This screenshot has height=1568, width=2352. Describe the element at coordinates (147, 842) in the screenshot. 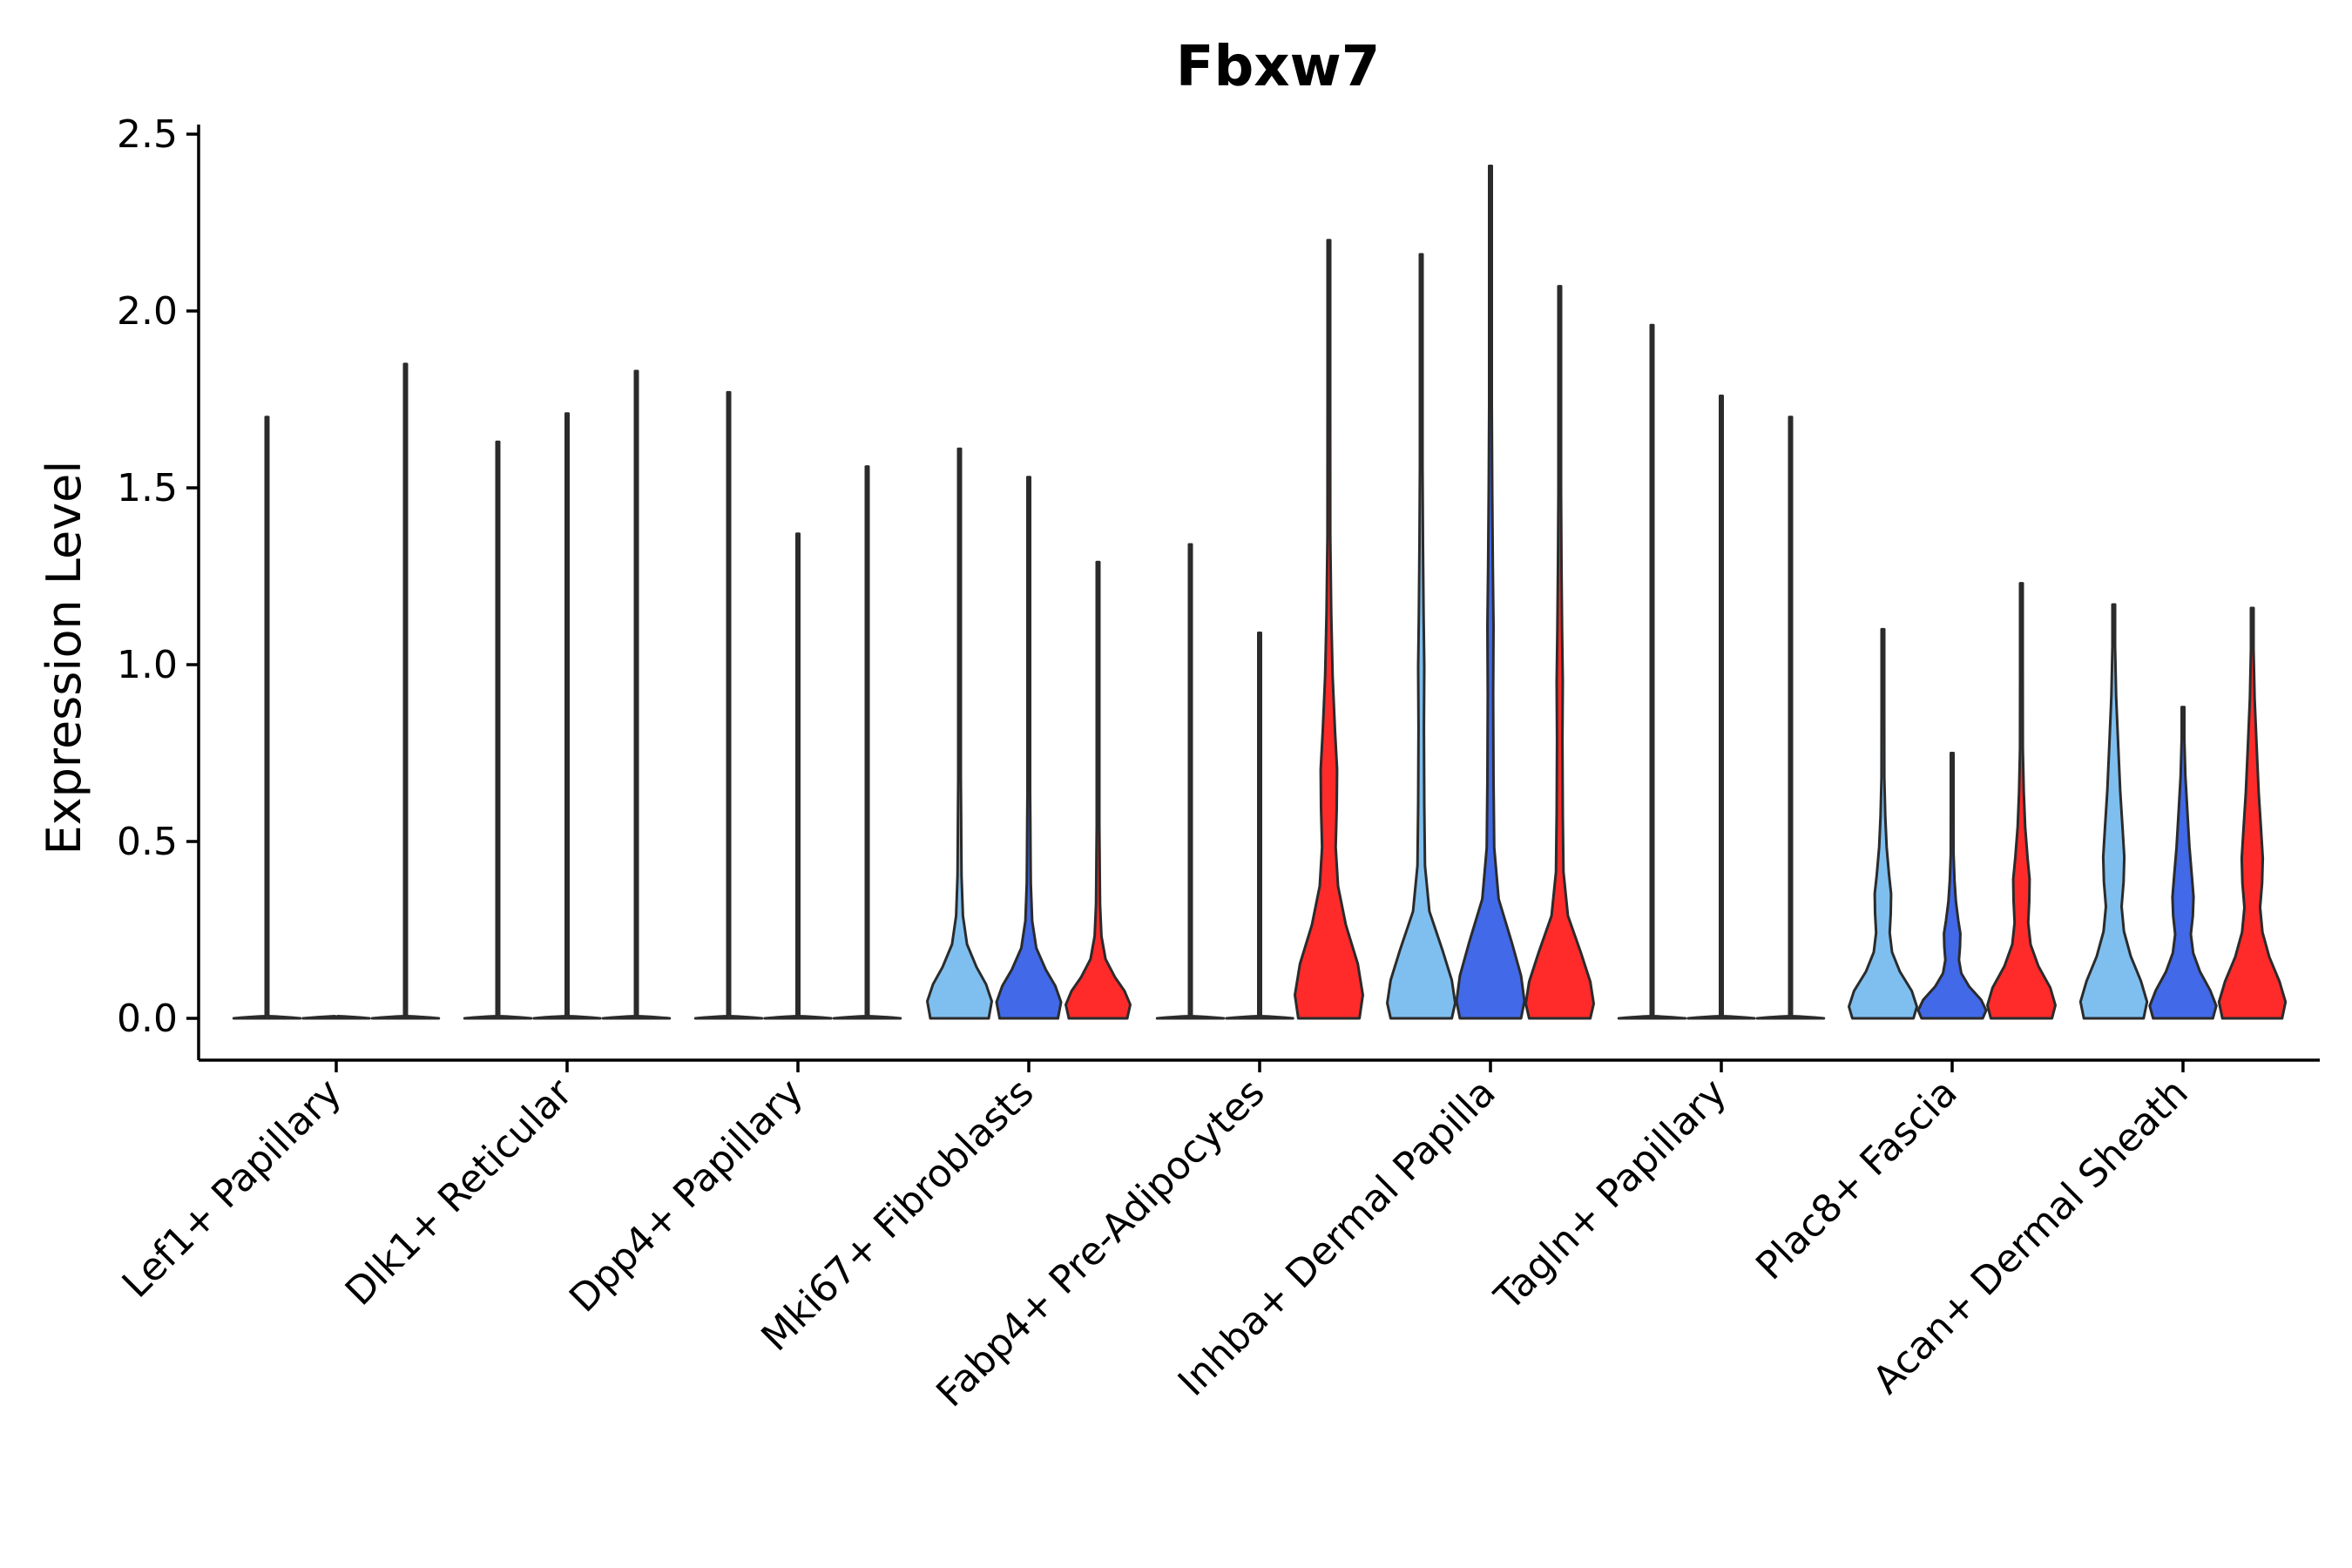

I see `y-tick-label: 0.5` at that location.